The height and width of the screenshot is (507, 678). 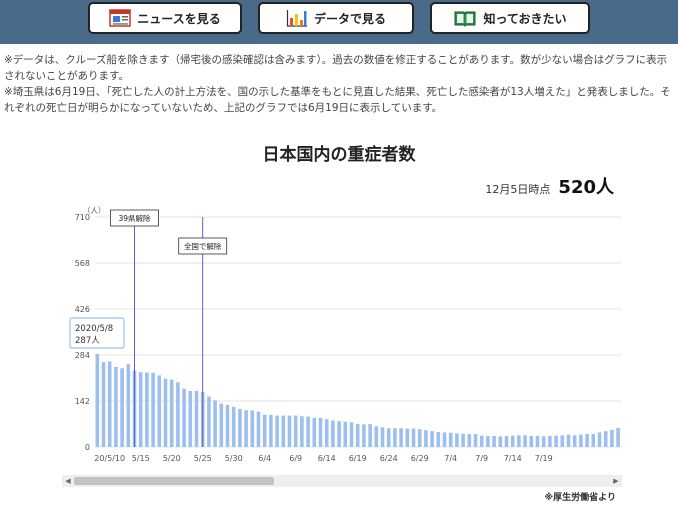 What do you see at coordinates (450, 458) in the screenshot?
I see `x-tick-label: 7/4` at bounding box center [450, 458].